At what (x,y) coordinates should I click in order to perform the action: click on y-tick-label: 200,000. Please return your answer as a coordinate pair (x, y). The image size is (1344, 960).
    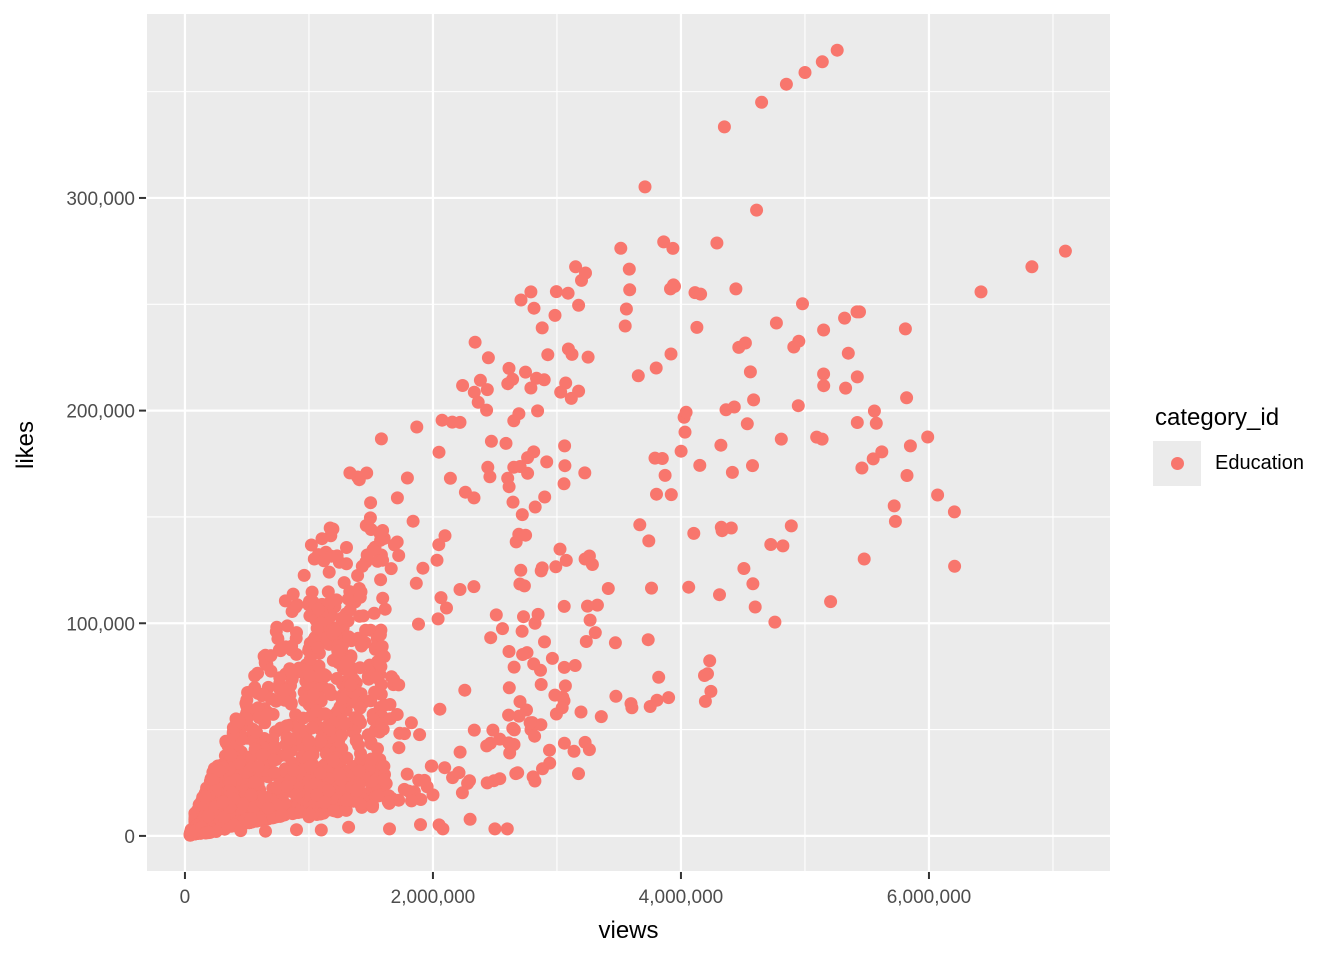
    Looking at the image, I should click on (100, 412).